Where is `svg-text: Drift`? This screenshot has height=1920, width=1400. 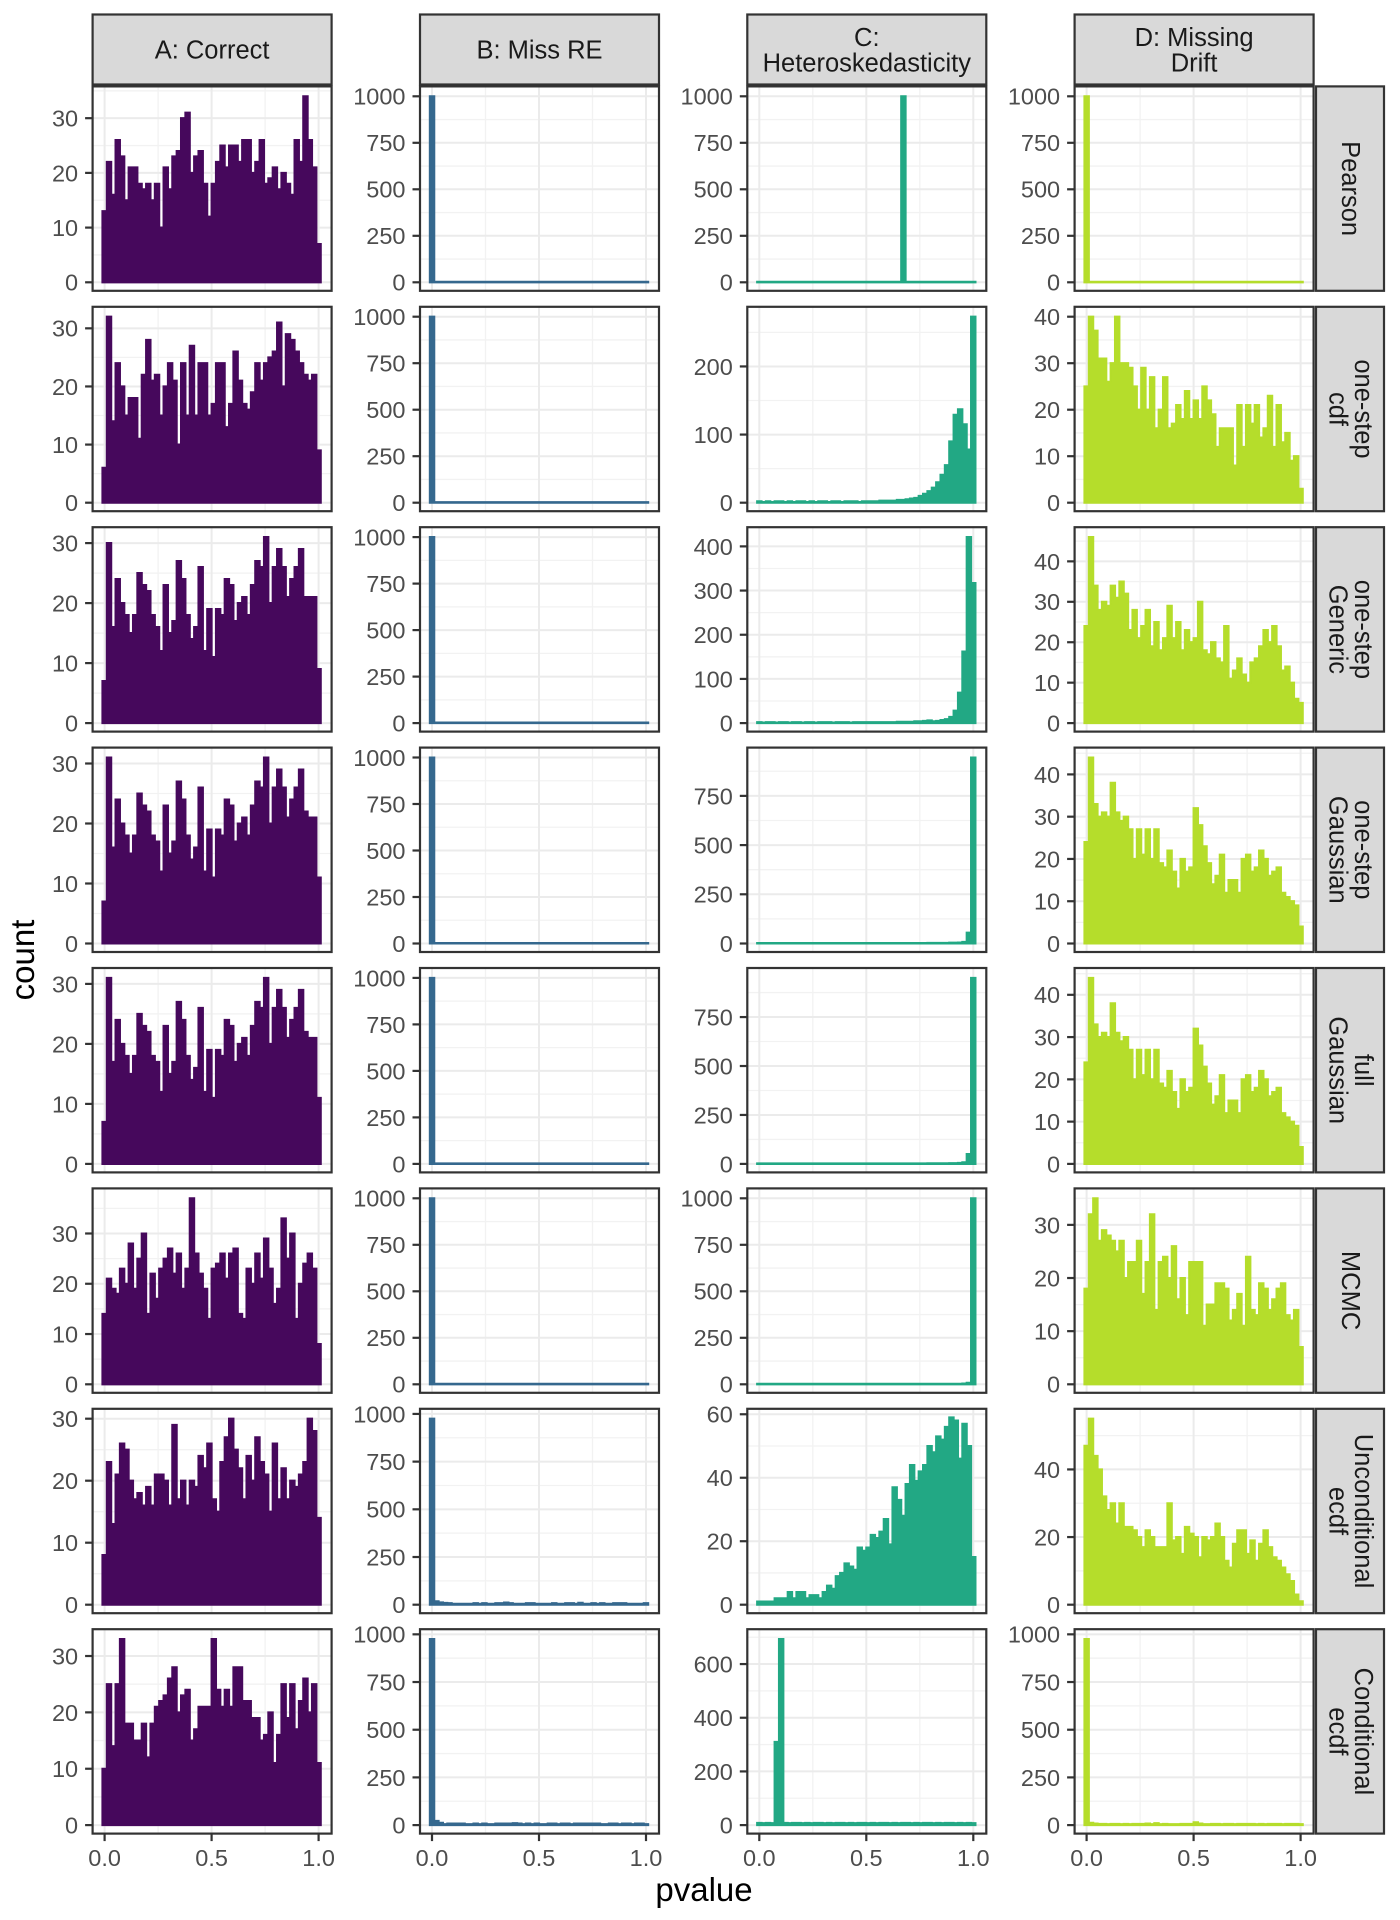 svg-text: Drift is located at coordinates (1194, 63).